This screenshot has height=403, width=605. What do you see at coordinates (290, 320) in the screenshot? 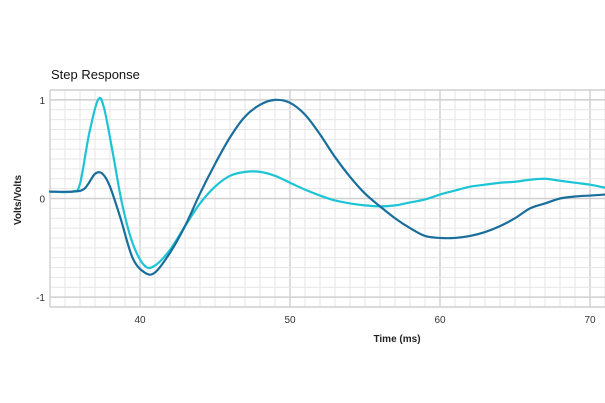
I see `x-tick-label: 50` at bounding box center [290, 320].